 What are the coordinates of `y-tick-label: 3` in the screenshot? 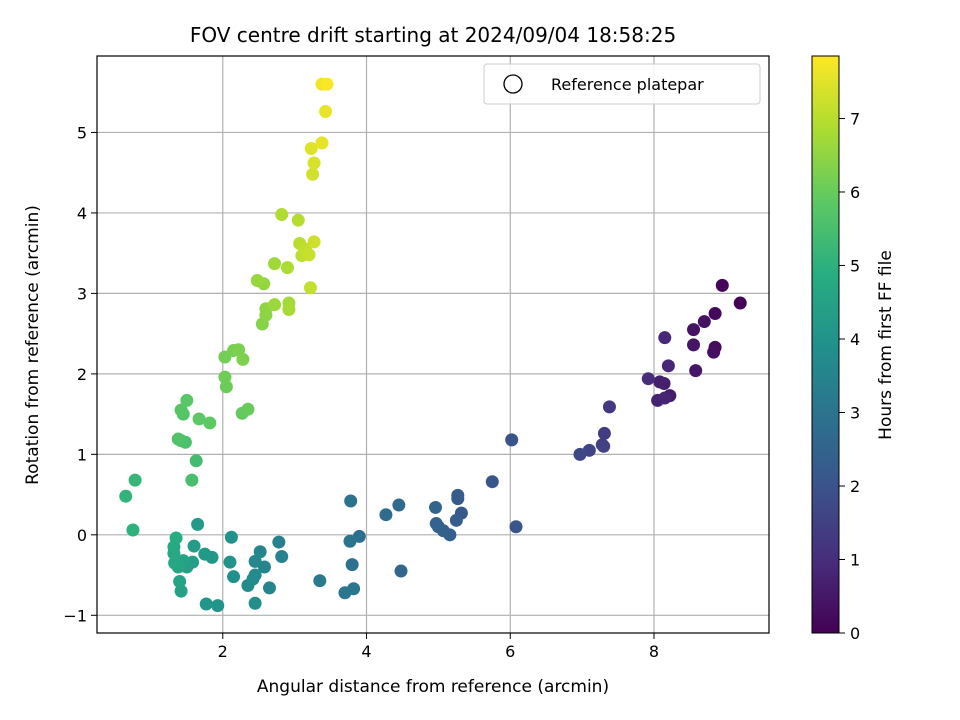 It's located at (82, 293).